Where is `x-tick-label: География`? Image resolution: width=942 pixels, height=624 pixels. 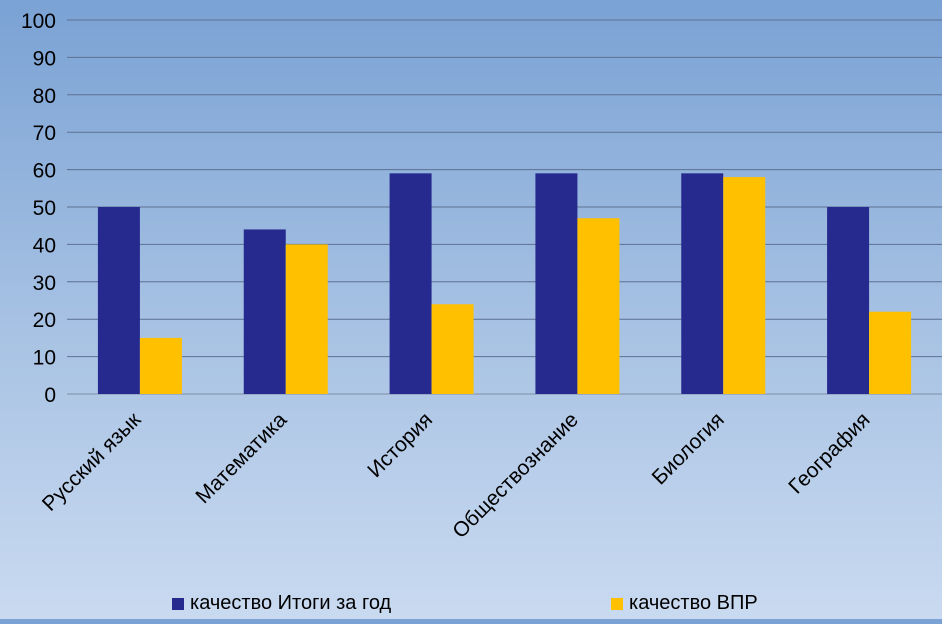
x-tick-label: География is located at coordinates (829, 453).